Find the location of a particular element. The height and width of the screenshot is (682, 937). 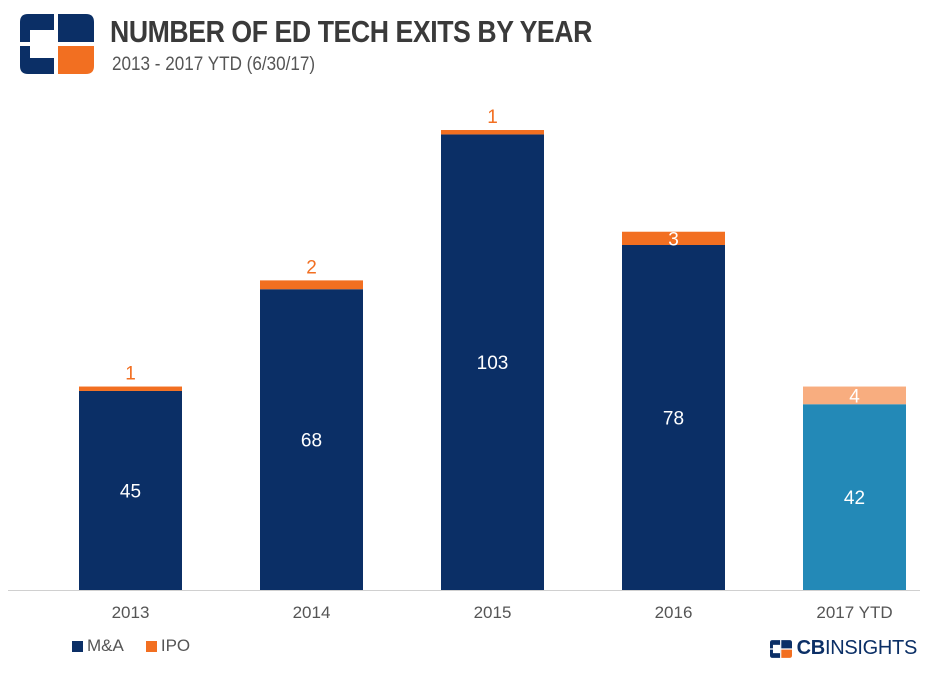

legend-item-ma: M&A is located at coordinates (98, 646).